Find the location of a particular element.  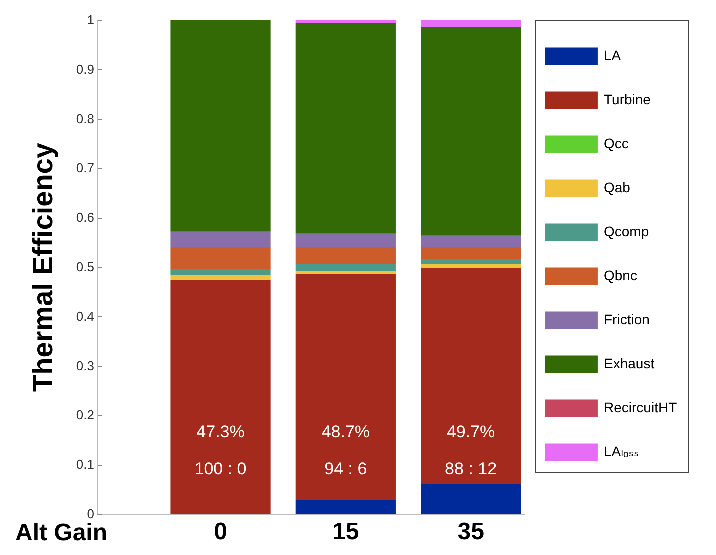

legend-label: Qab is located at coordinates (617, 188).